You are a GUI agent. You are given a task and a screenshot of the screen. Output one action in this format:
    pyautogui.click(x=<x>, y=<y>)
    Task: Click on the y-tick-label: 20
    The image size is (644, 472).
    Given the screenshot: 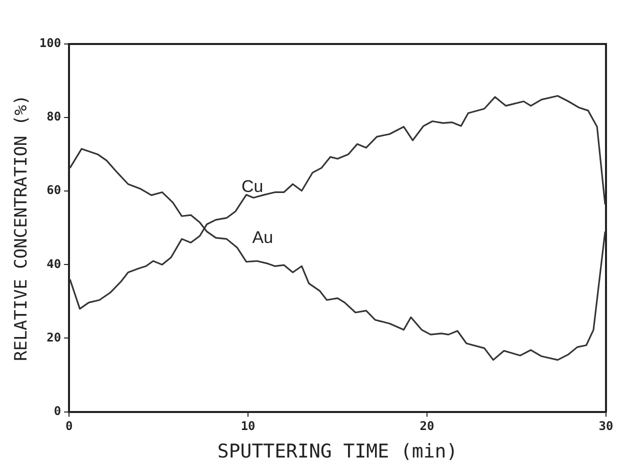 What is the action you would take?
    pyautogui.click(x=54, y=337)
    